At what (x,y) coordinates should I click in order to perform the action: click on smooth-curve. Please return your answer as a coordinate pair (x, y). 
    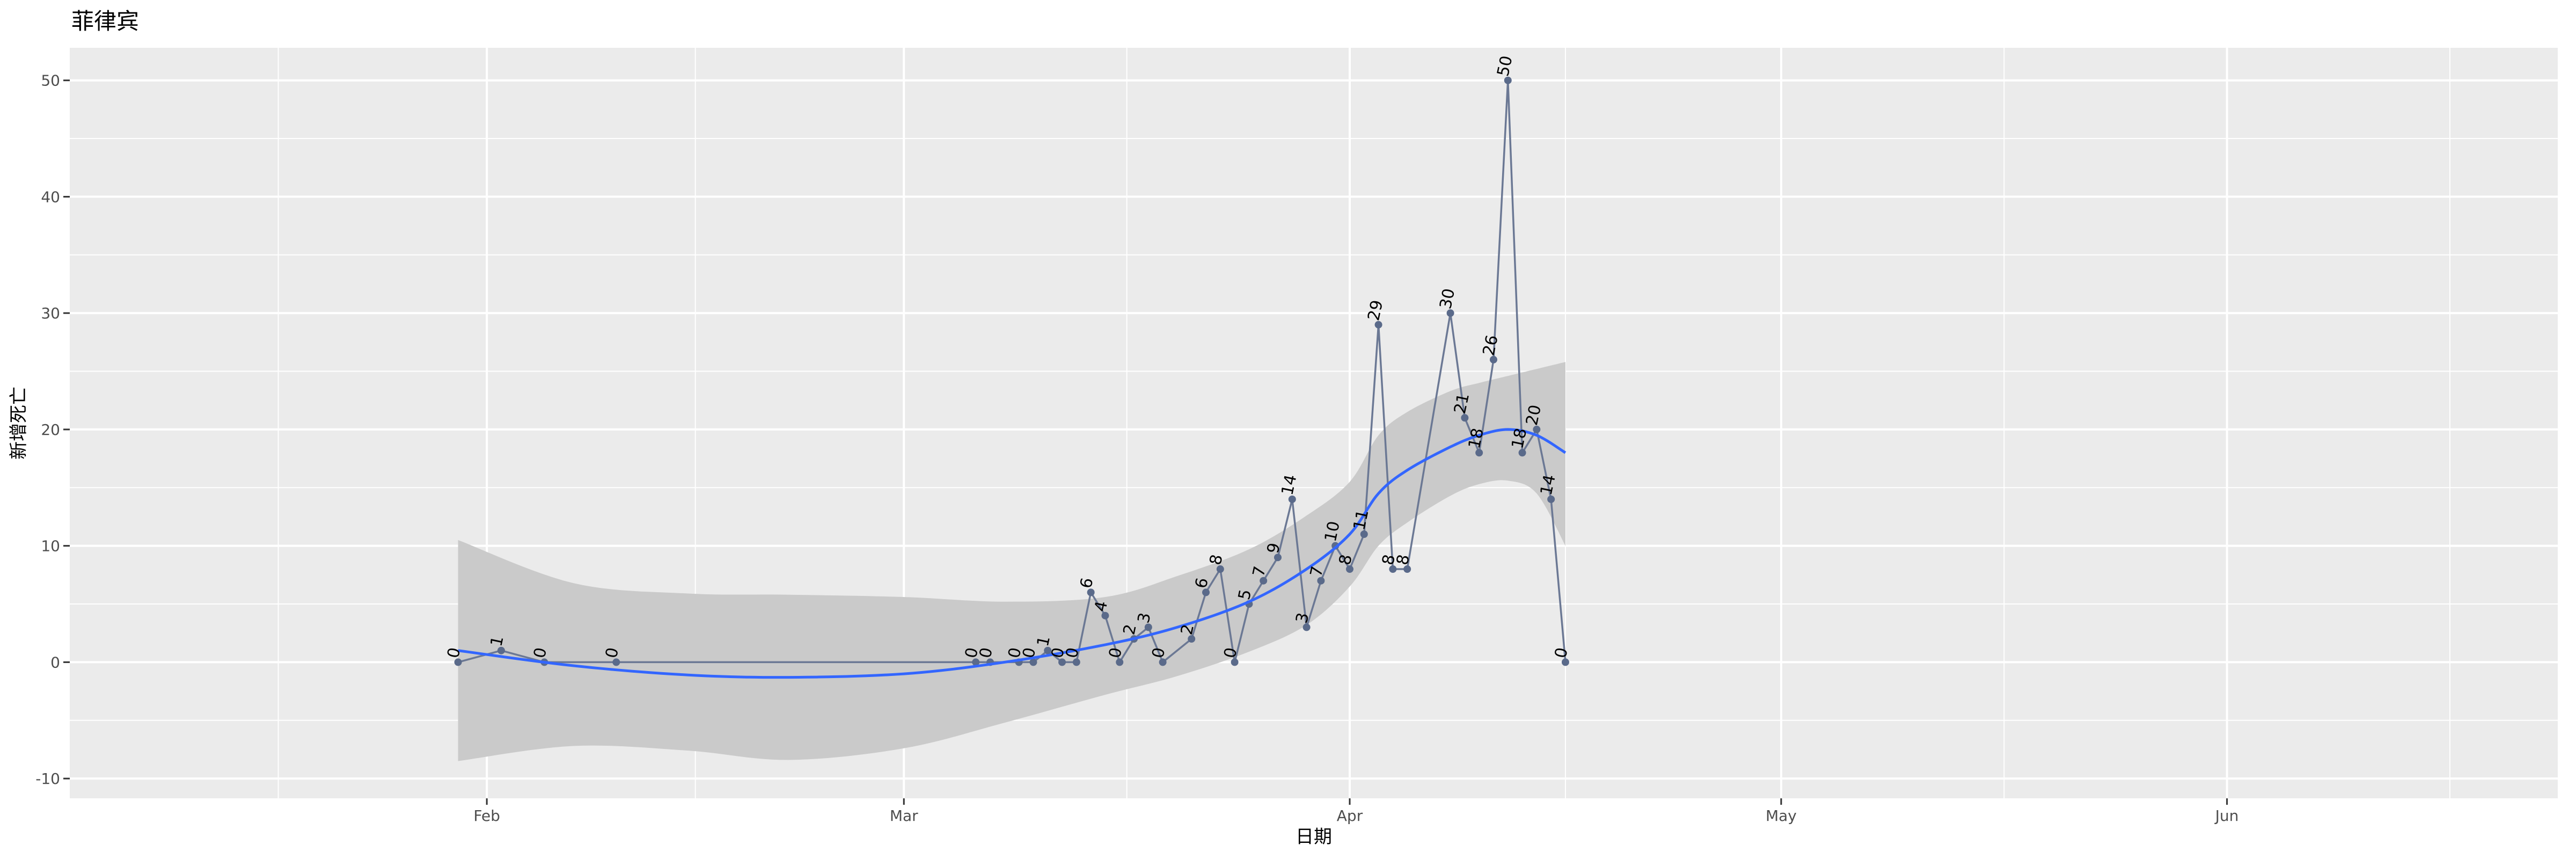
    Looking at the image, I should click on (1012, 553).